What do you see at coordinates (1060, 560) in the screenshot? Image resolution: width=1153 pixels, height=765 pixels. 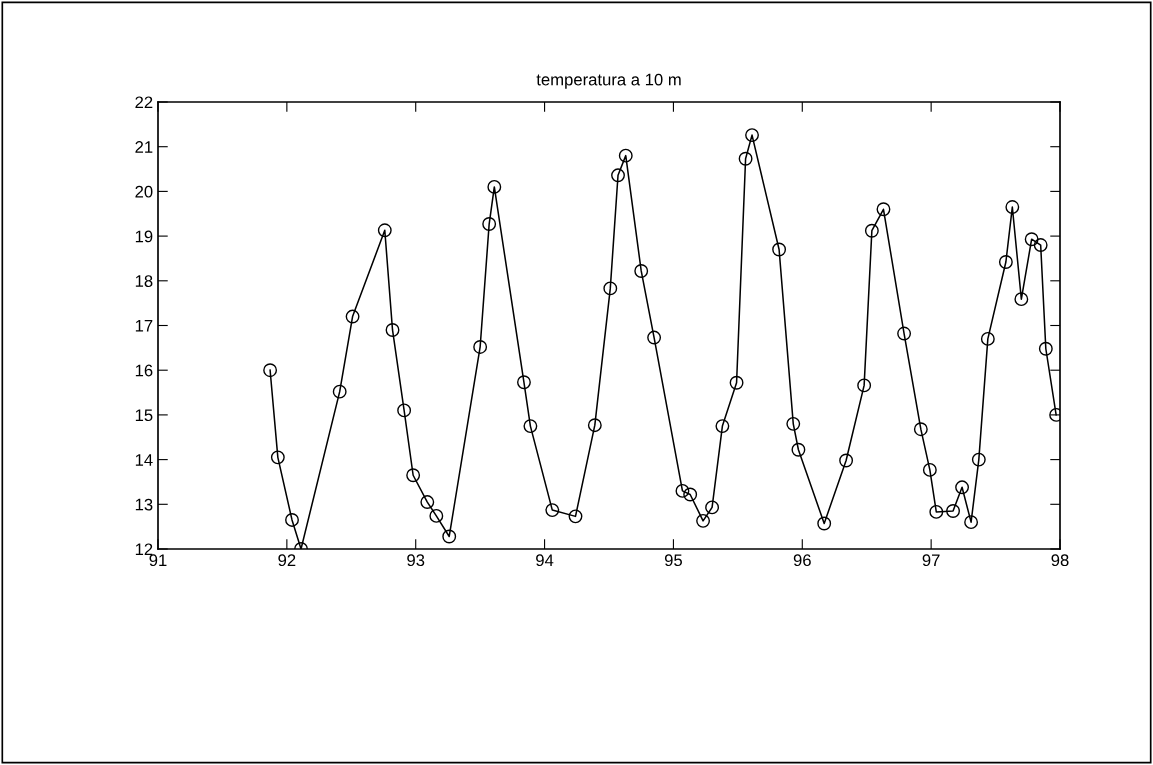 I see `x-tick-label: 98` at bounding box center [1060, 560].